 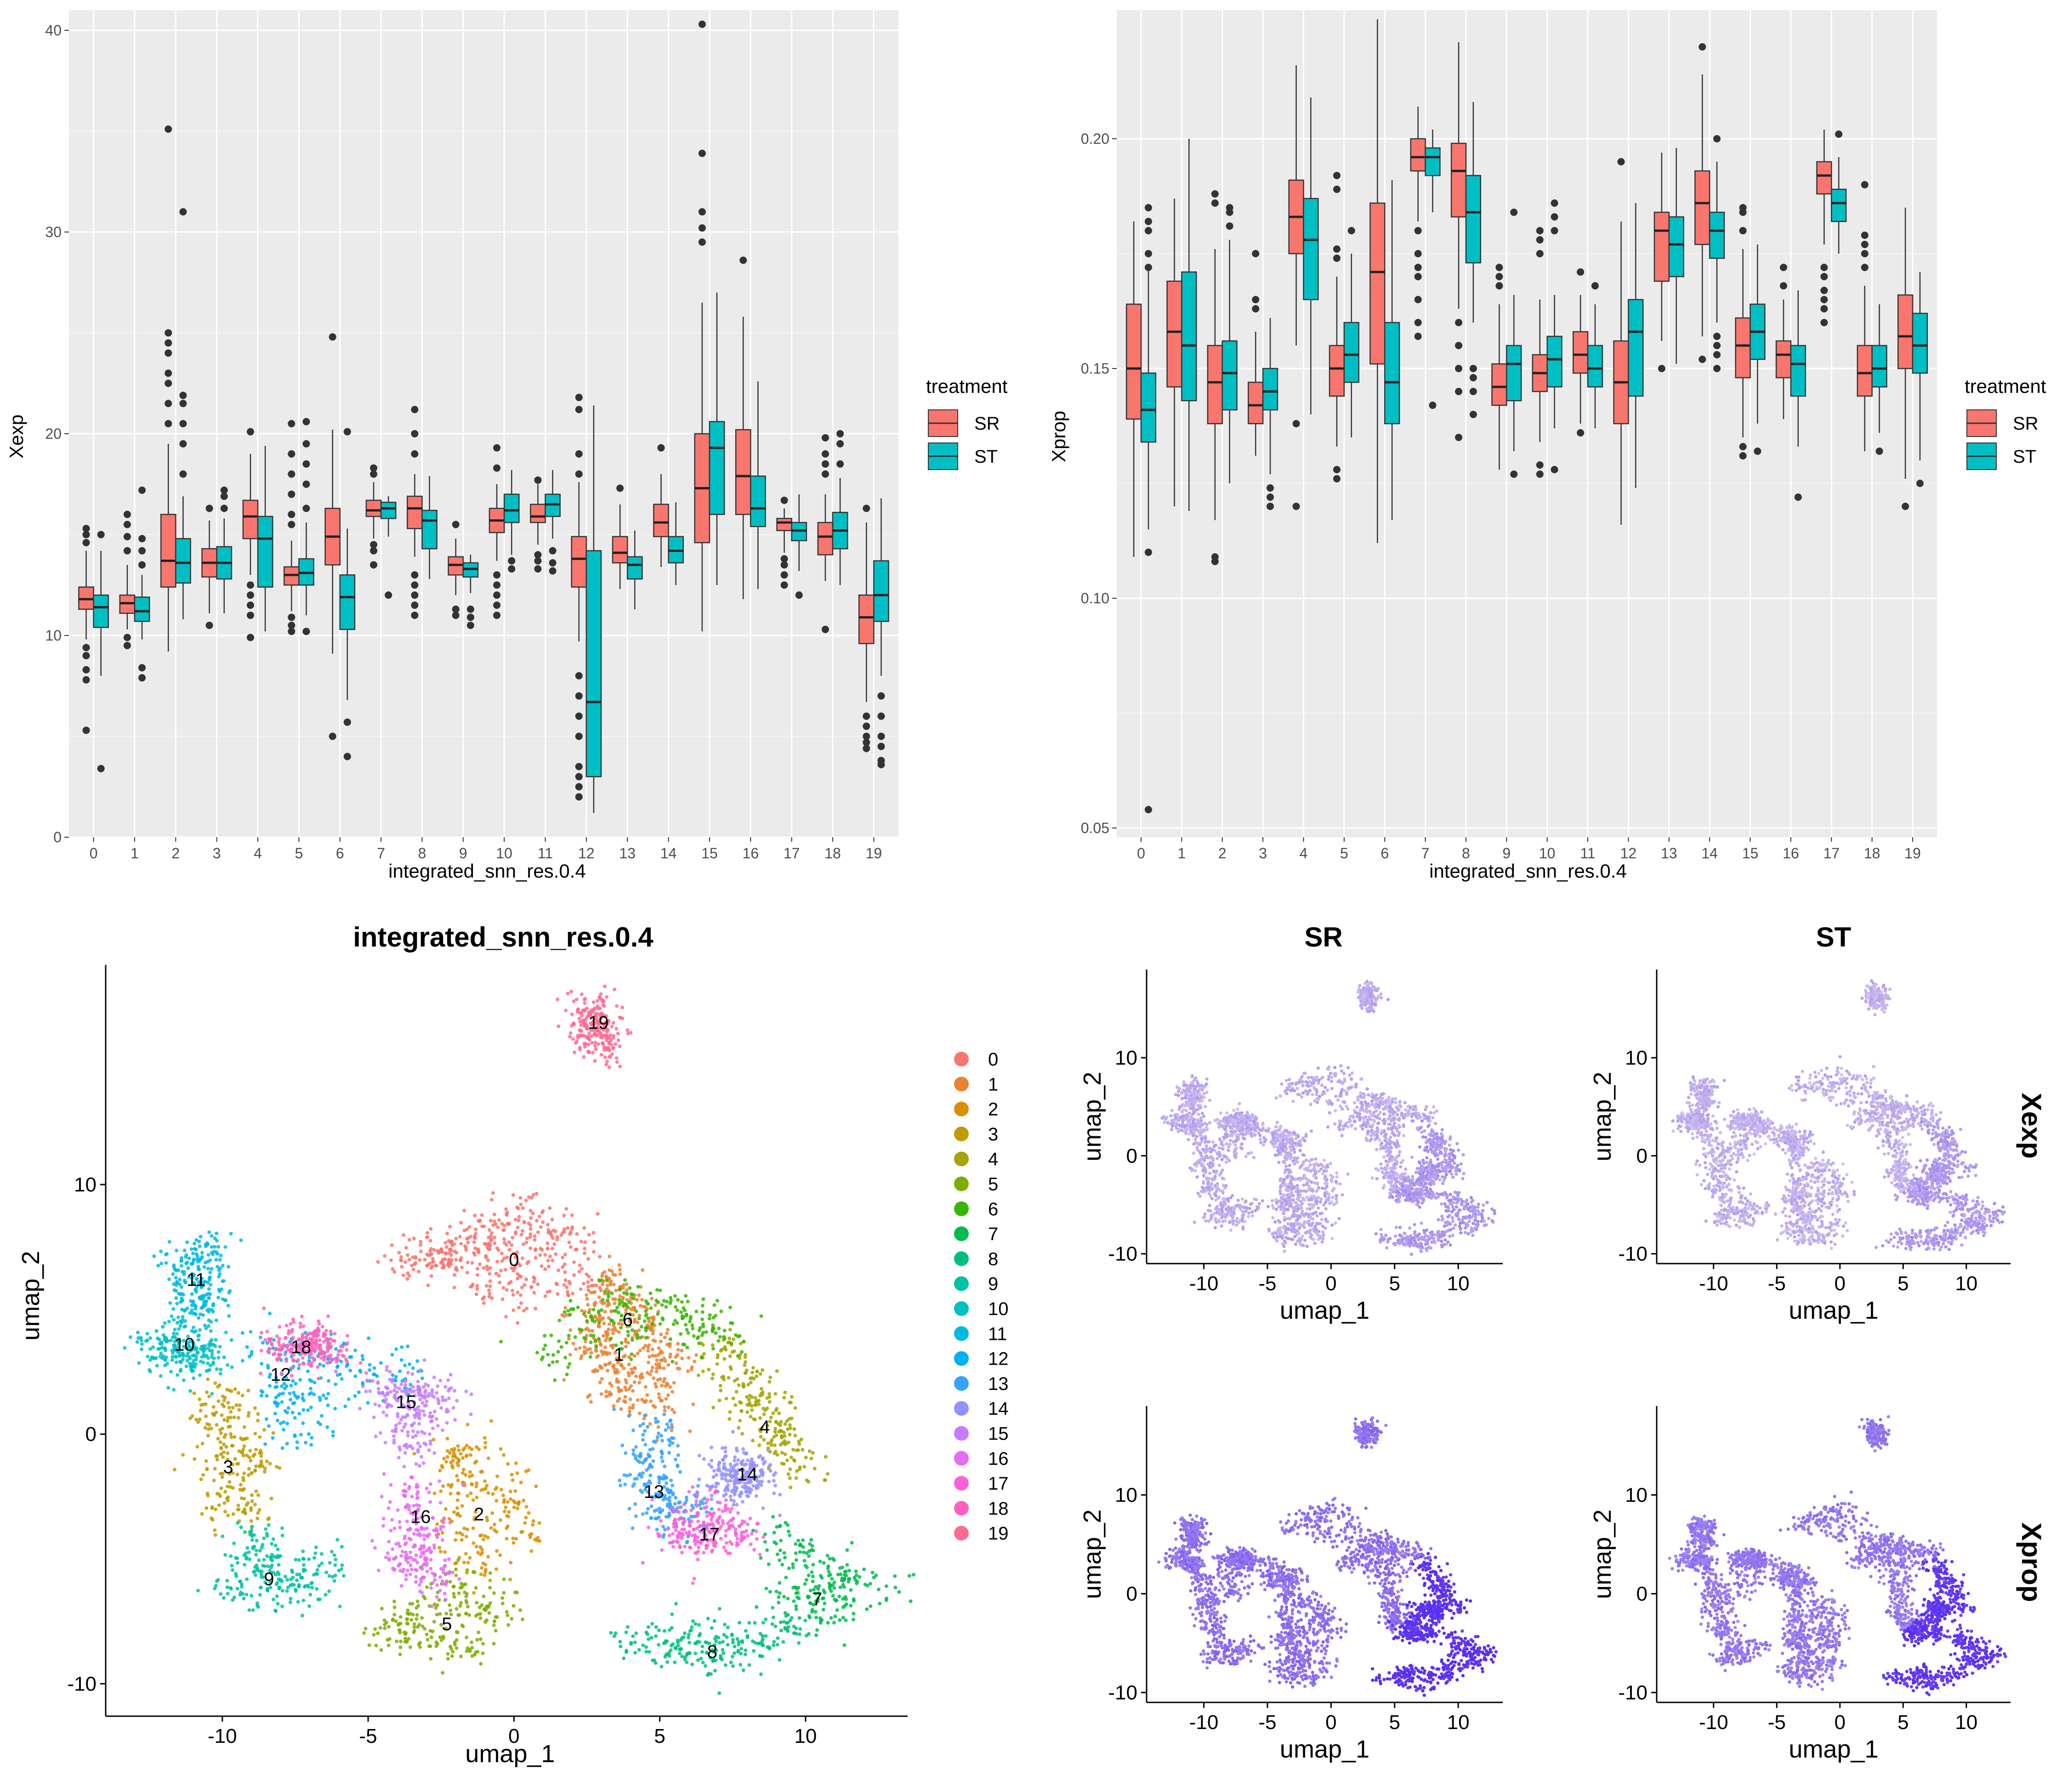 I want to click on facet-title-st: ST, so click(x=1834, y=937).